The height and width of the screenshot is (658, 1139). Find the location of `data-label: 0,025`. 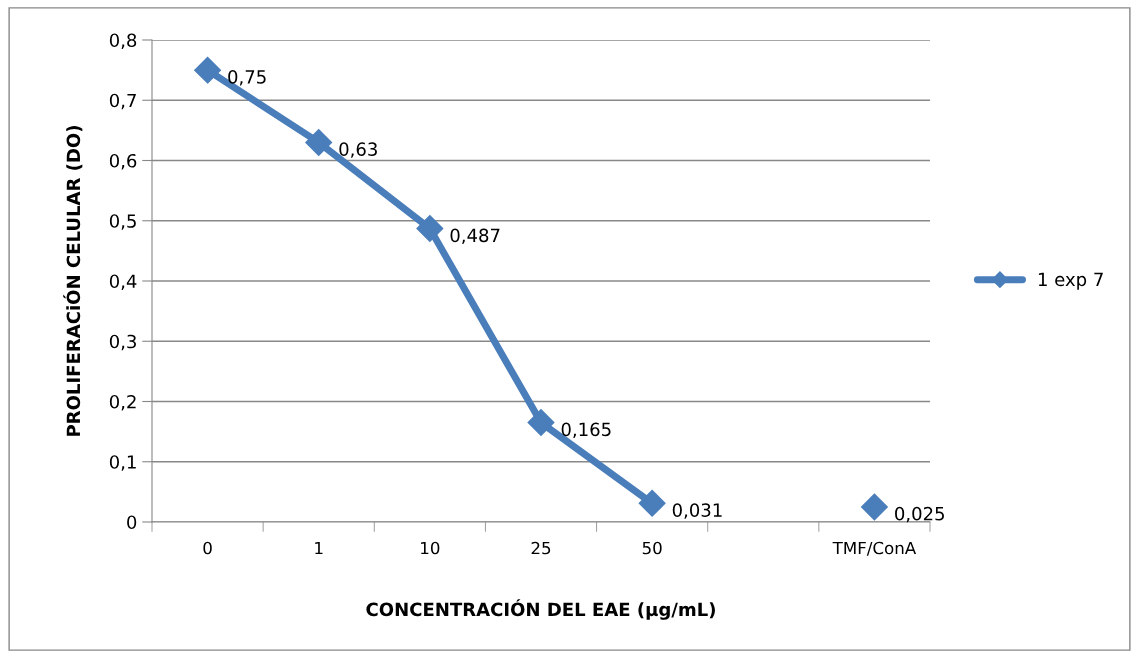

data-label: 0,025 is located at coordinates (919, 514).